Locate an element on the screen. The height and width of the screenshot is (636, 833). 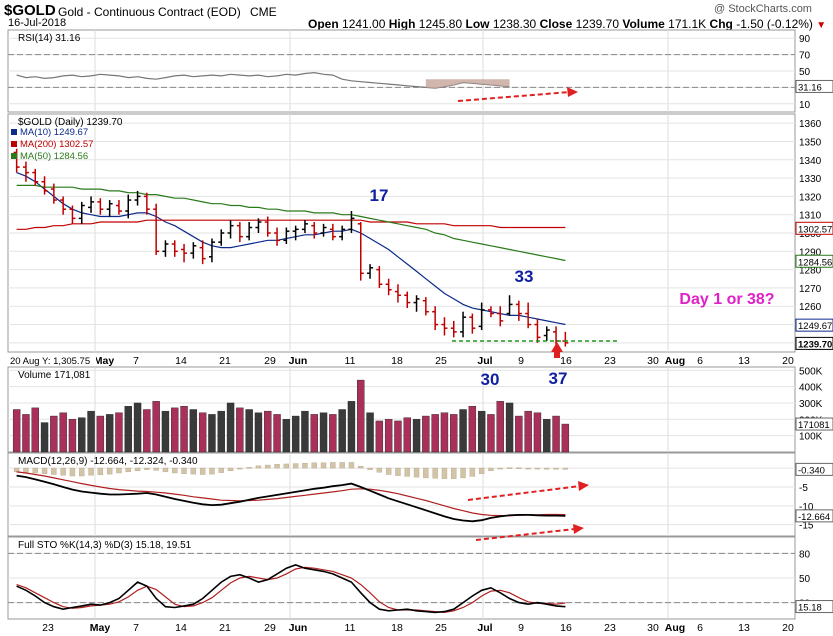
rsi-value-label: 31.16 is located at coordinates (810, 87).